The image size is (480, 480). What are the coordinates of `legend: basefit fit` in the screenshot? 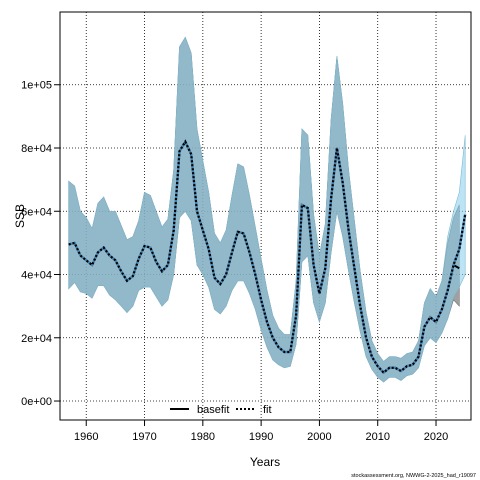 It's located at (221, 410).